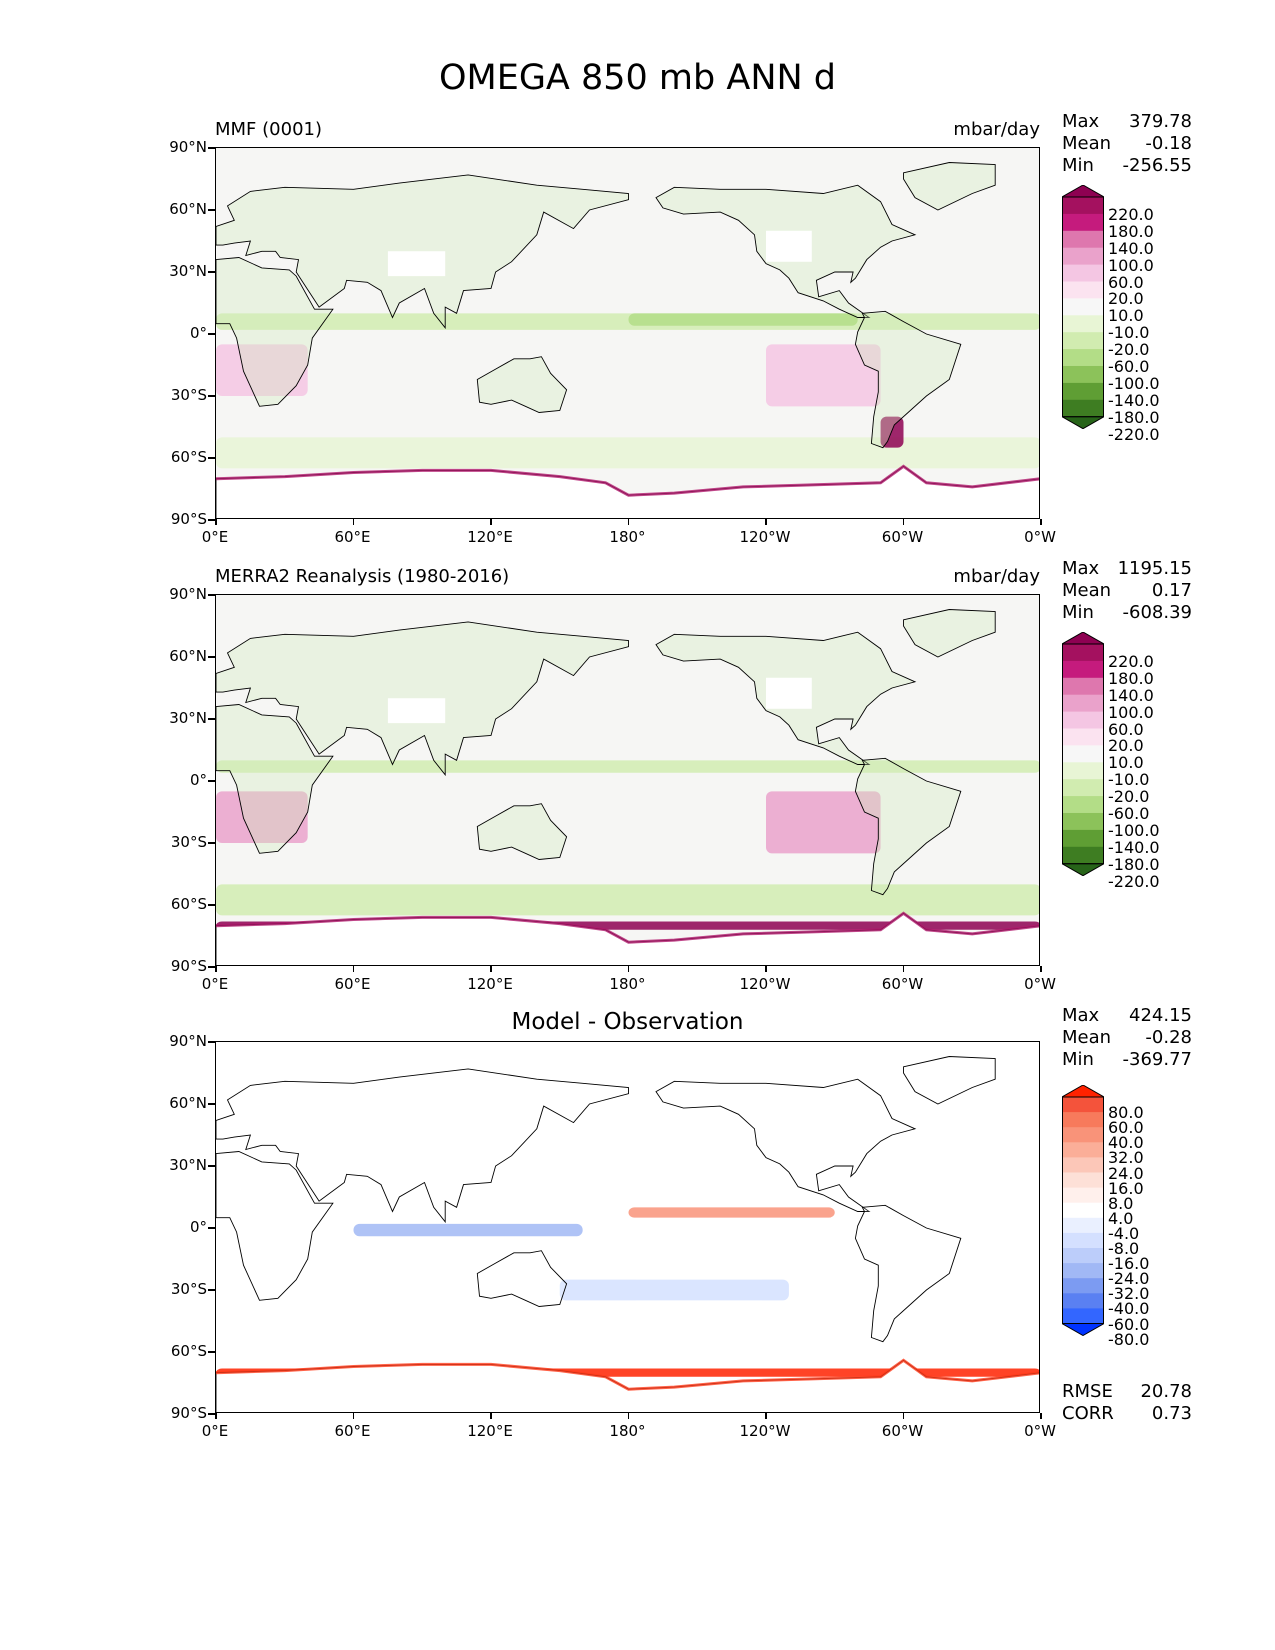 The image size is (1275, 1650). What do you see at coordinates (1127, 591) in the screenshot?
I see `stat-row: Mean 0.17` at bounding box center [1127, 591].